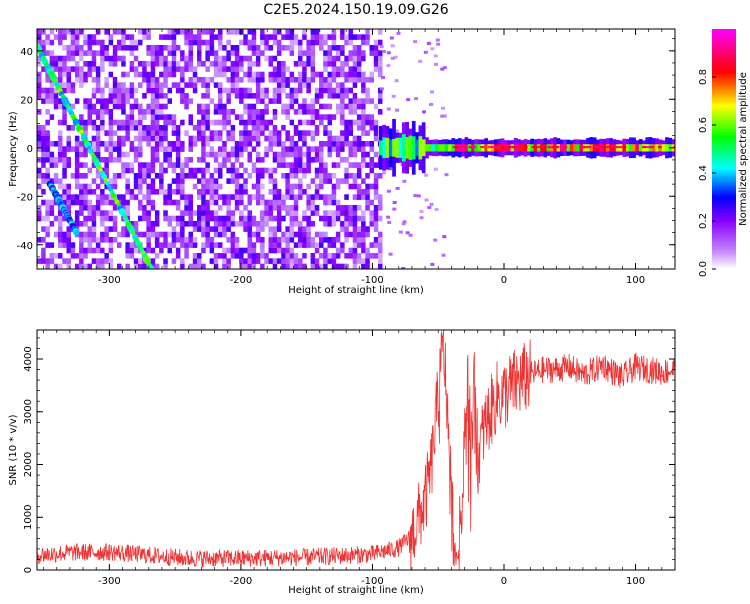 The height and width of the screenshot is (604, 750). What do you see at coordinates (743, 149) in the screenshot?
I see `colorbar-label: Normalized spectral amplitude` at bounding box center [743, 149].